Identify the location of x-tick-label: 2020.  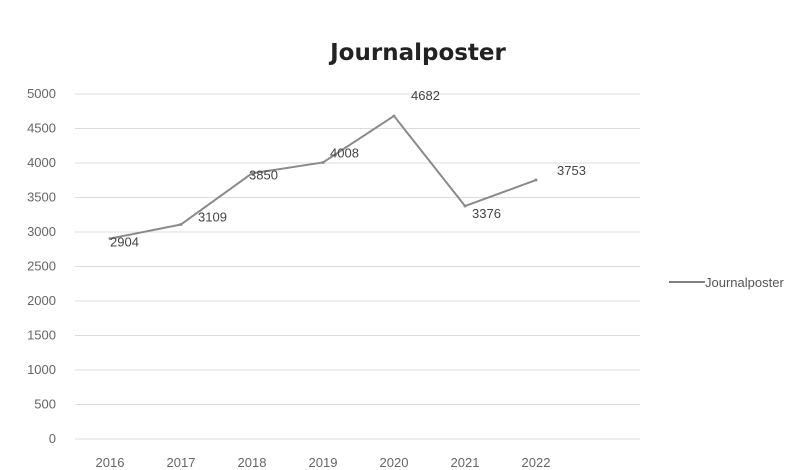
(394, 462).